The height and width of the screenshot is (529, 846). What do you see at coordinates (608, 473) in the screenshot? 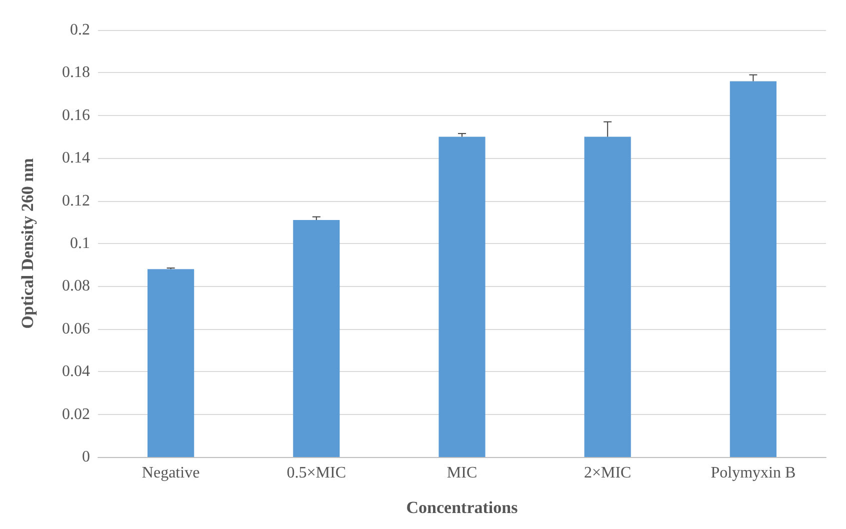
I see `x-tick-label: 2×MIC` at bounding box center [608, 473].